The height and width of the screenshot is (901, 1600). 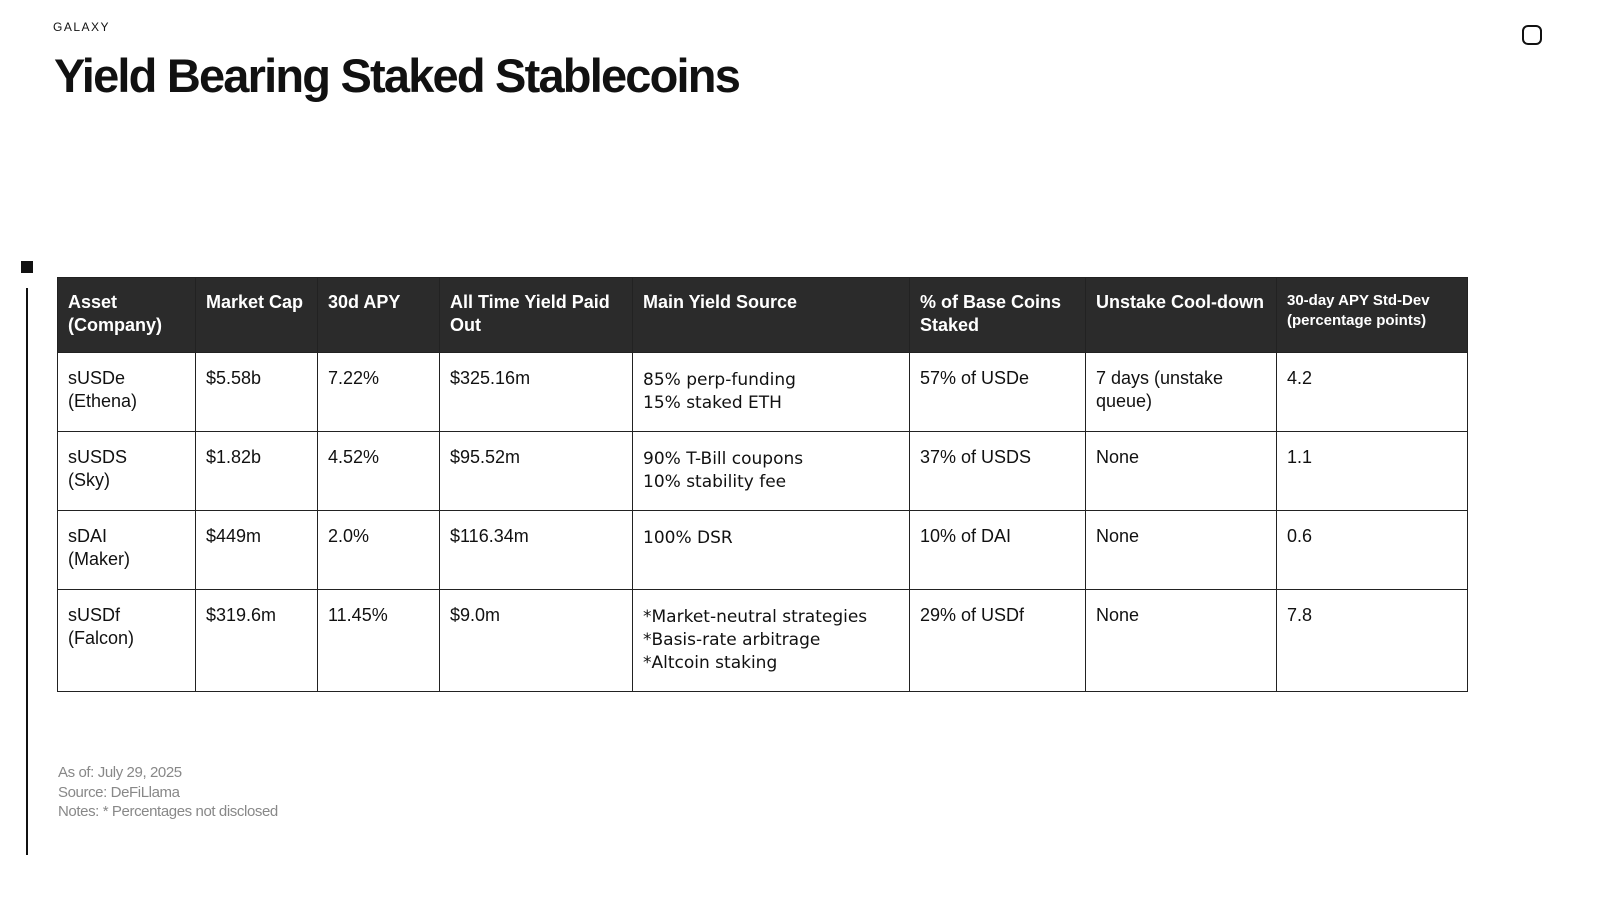 I want to click on cell-line: 29% of USDf, so click(x=972, y=615).